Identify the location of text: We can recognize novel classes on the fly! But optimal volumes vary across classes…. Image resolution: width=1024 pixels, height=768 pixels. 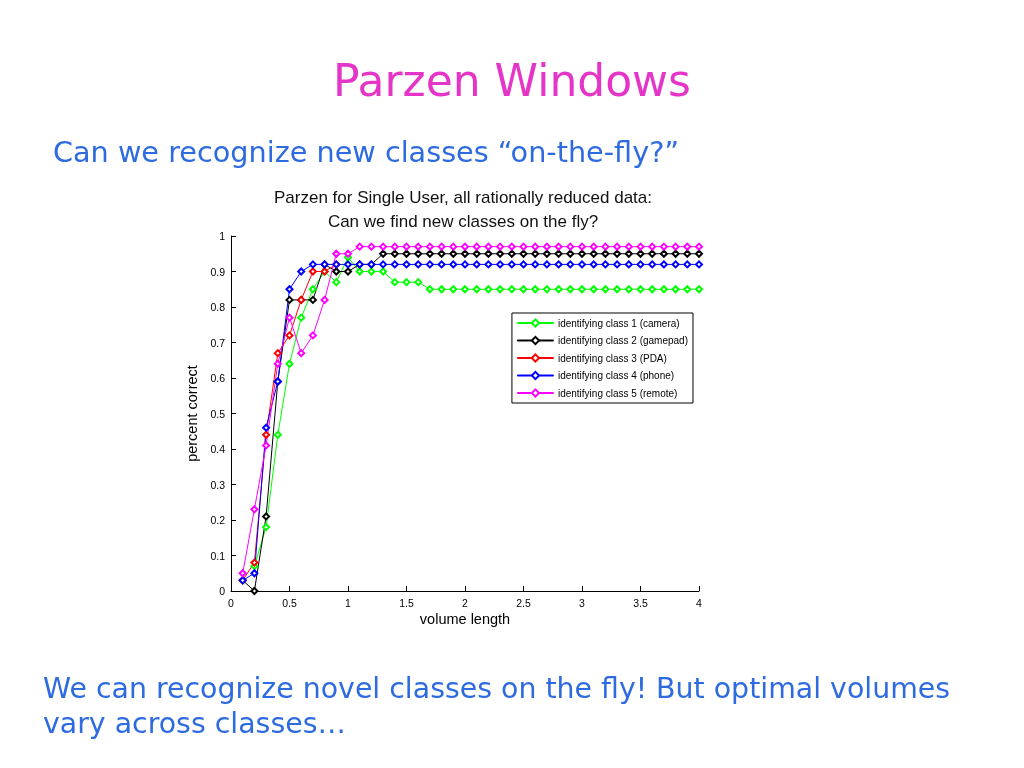
(501, 706).